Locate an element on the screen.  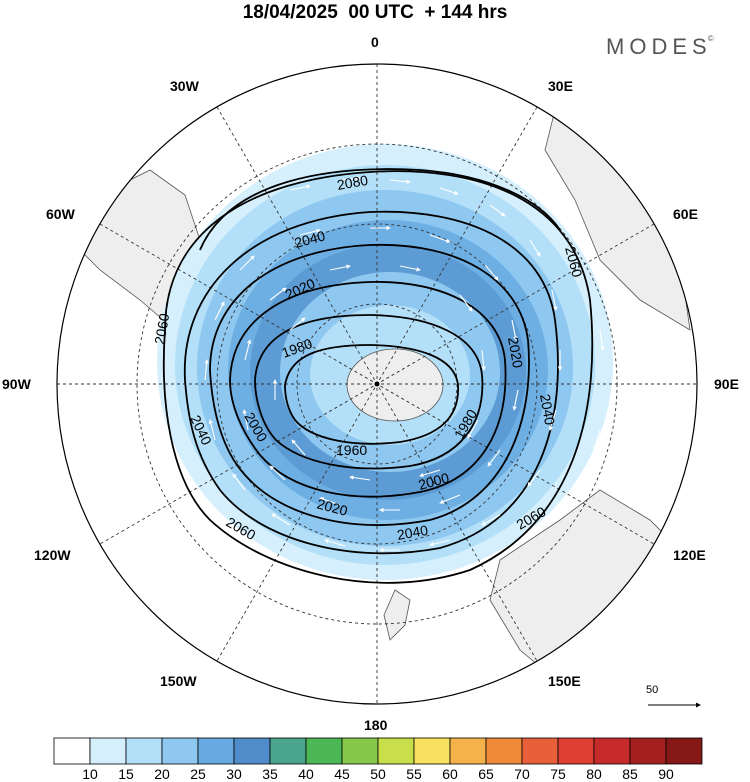
colorbar-tick-label: 25 is located at coordinates (198, 774).